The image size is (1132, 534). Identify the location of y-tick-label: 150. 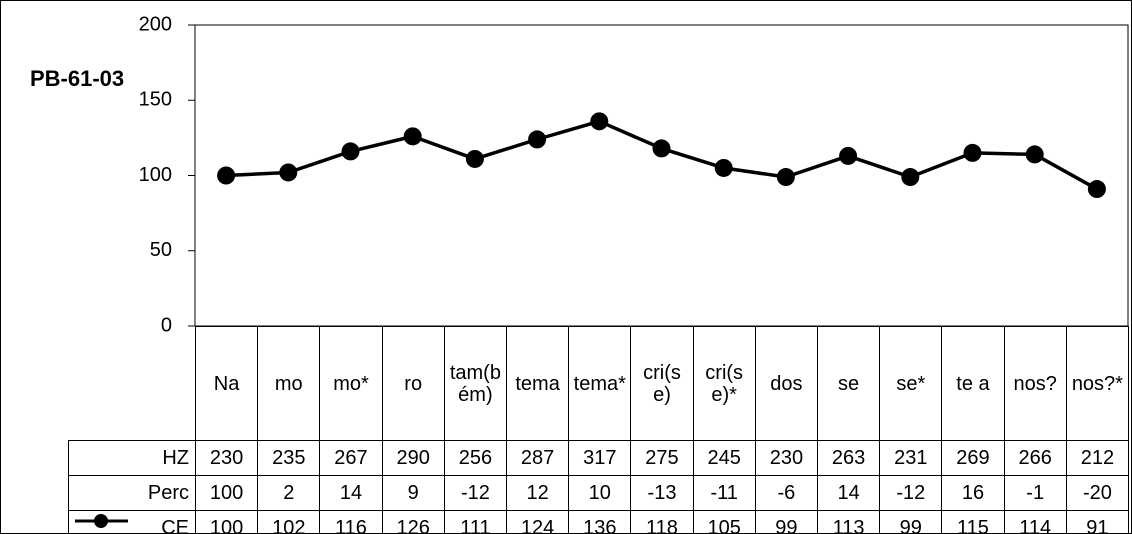
(155, 100).